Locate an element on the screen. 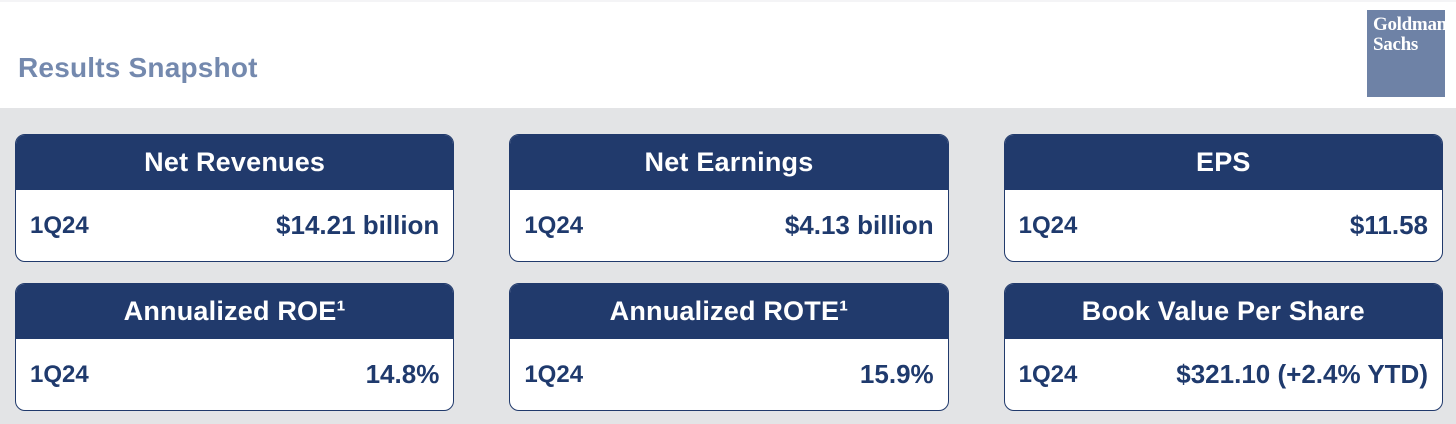  card-body: 1Q24 $321.10 (+2.4% YTD) is located at coordinates (1223, 374).